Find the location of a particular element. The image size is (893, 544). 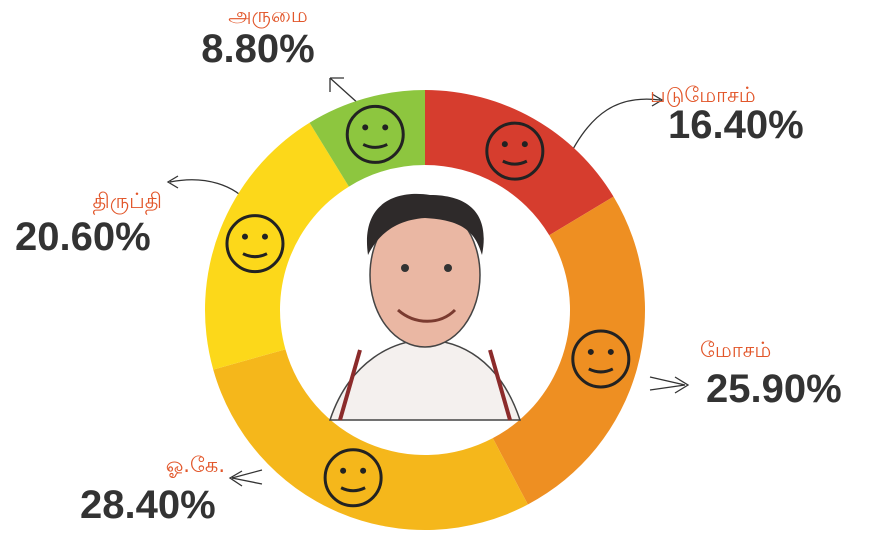

value-label: 25.90% is located at coordinates (774, 389).